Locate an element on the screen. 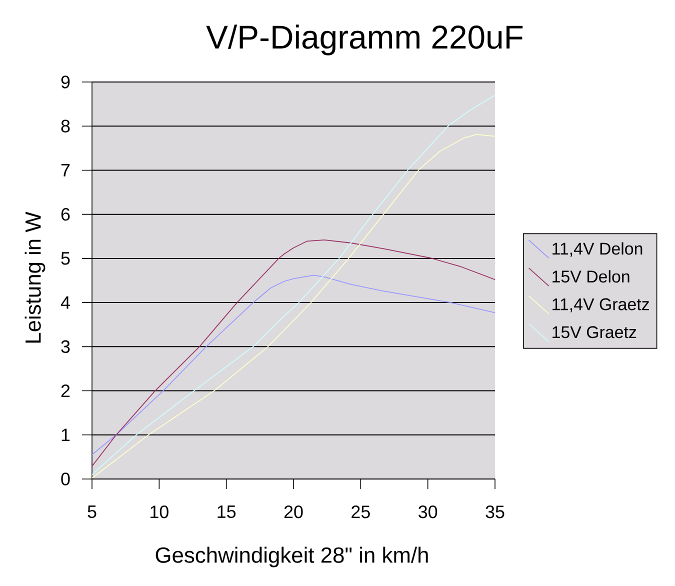 Image resolution: width=675 pixels, height=586 pixels. y-tick-label: 6 is located at coordinates (65, 214).